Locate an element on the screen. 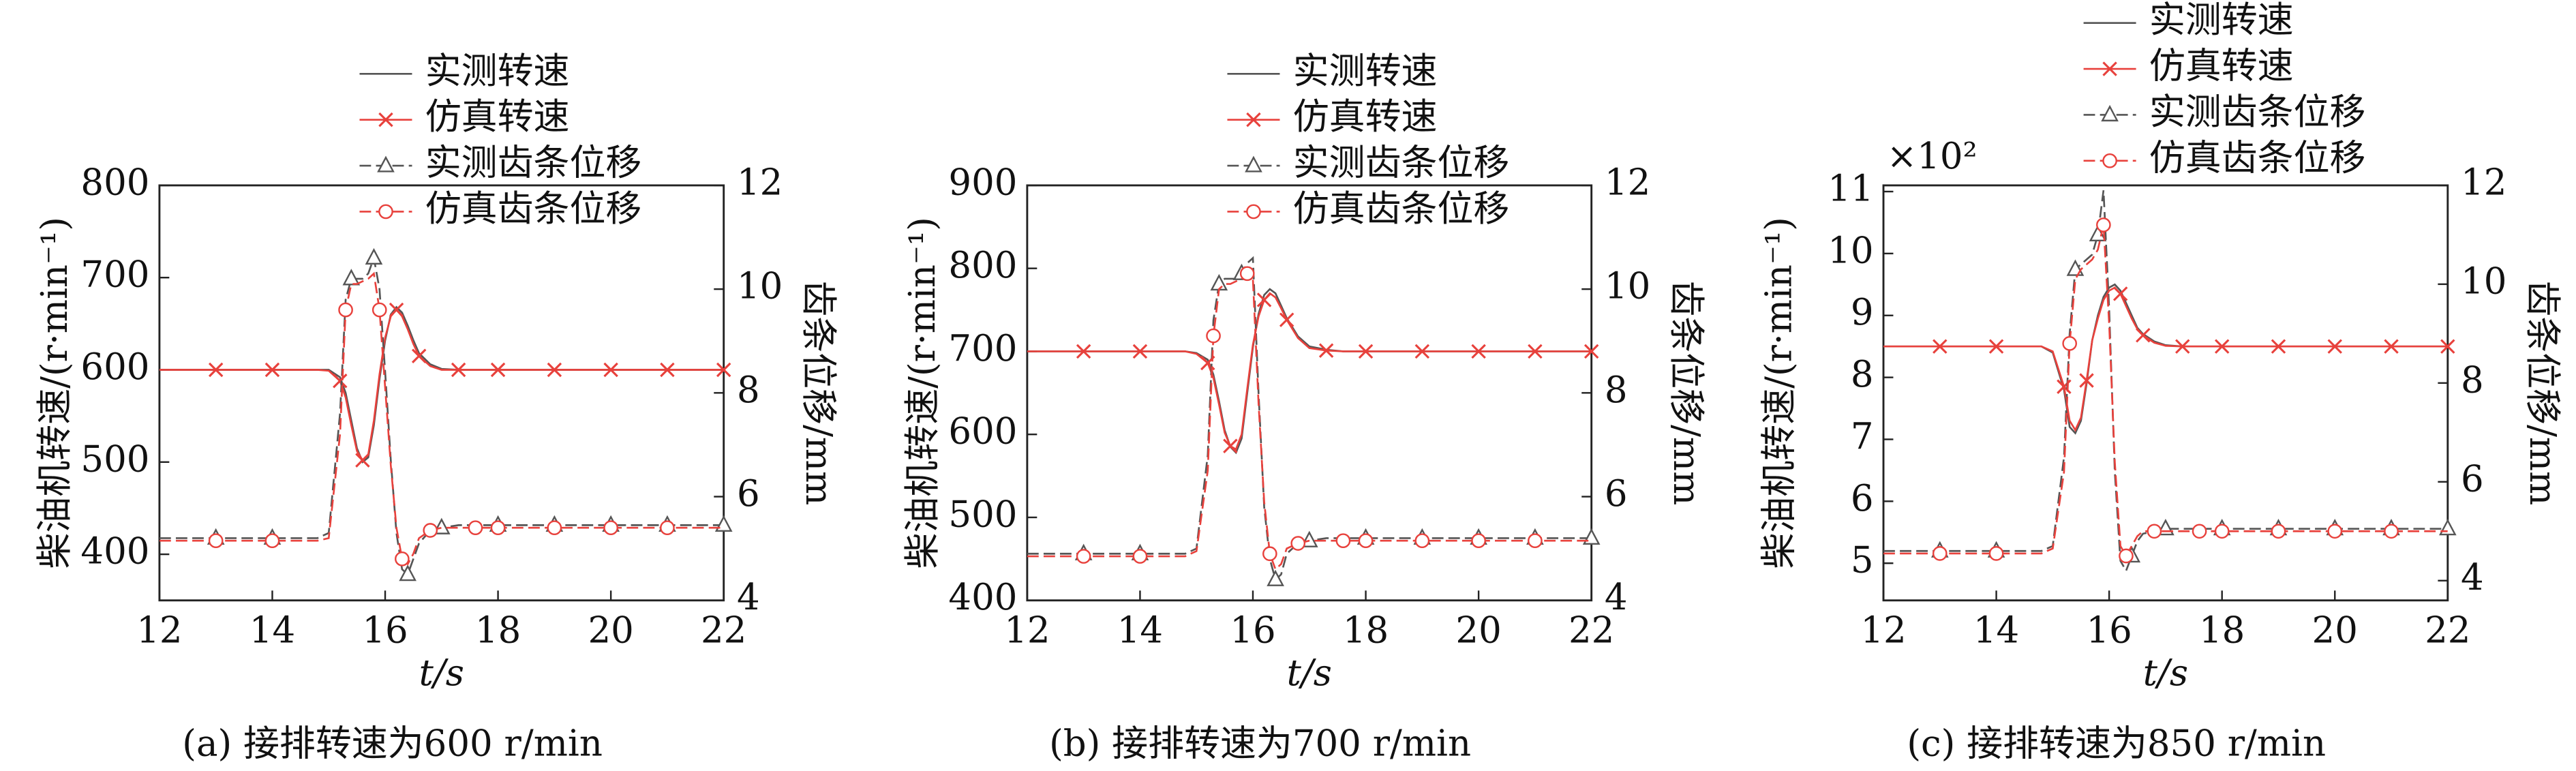 This screenshot has width=2576, height=771. chart-caption: (a) 接排转速为600 r/min is located at coordinates (393, 743).